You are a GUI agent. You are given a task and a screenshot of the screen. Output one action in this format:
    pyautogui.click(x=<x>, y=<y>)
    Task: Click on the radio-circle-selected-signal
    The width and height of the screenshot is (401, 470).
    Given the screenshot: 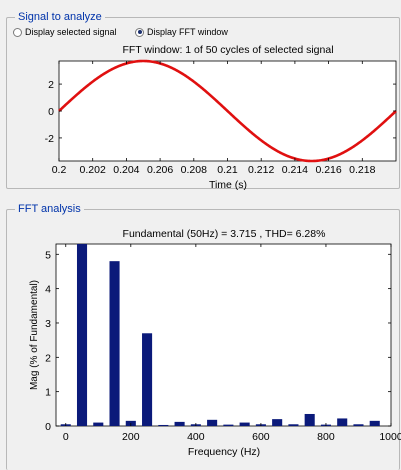 What is the action you would take?
    pyautogui.click(x=17, y=32)
    